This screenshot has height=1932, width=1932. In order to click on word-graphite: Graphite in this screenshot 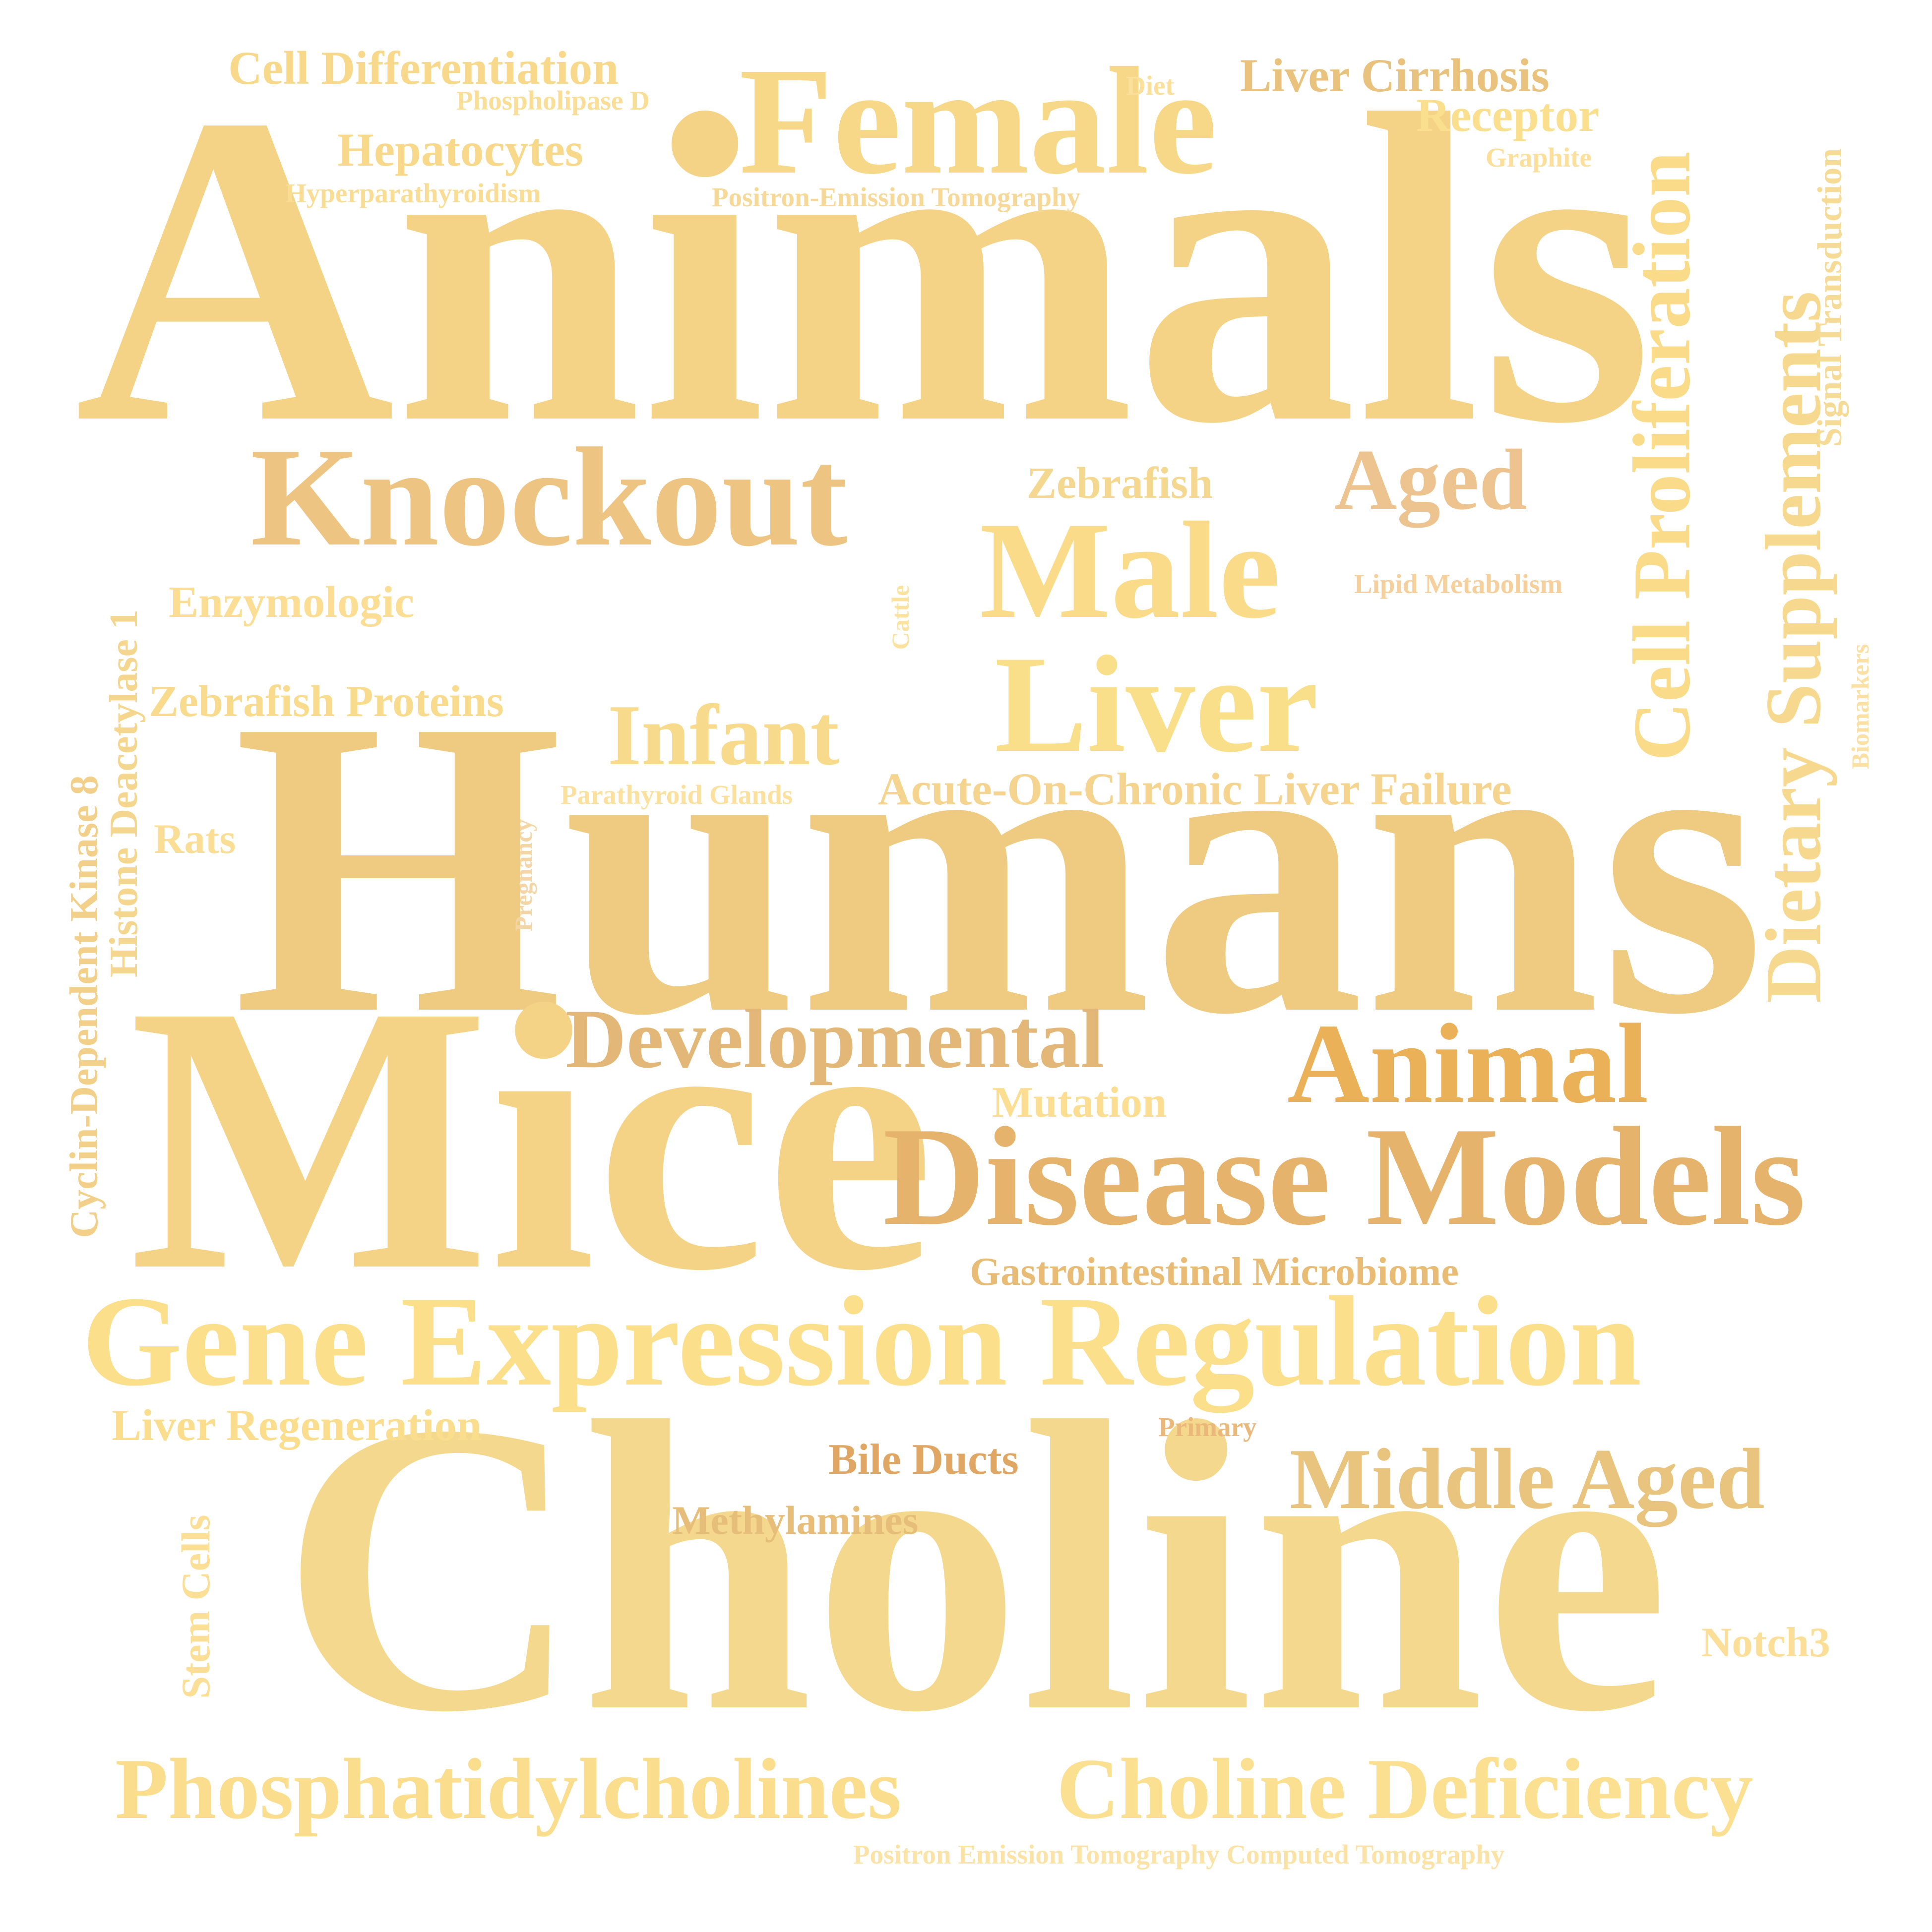, I will do `click(1539, 157)`.